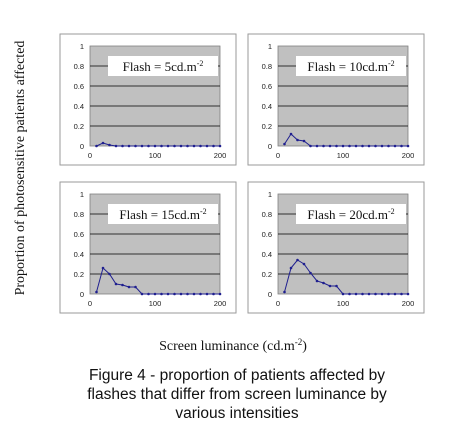 This screenshot has height=446, width=474. What do you see at coordinates (347, 66) in the screenshot?
I see `panel-label-text: Flash = 10cd.m` at bounding box center [347, 66].